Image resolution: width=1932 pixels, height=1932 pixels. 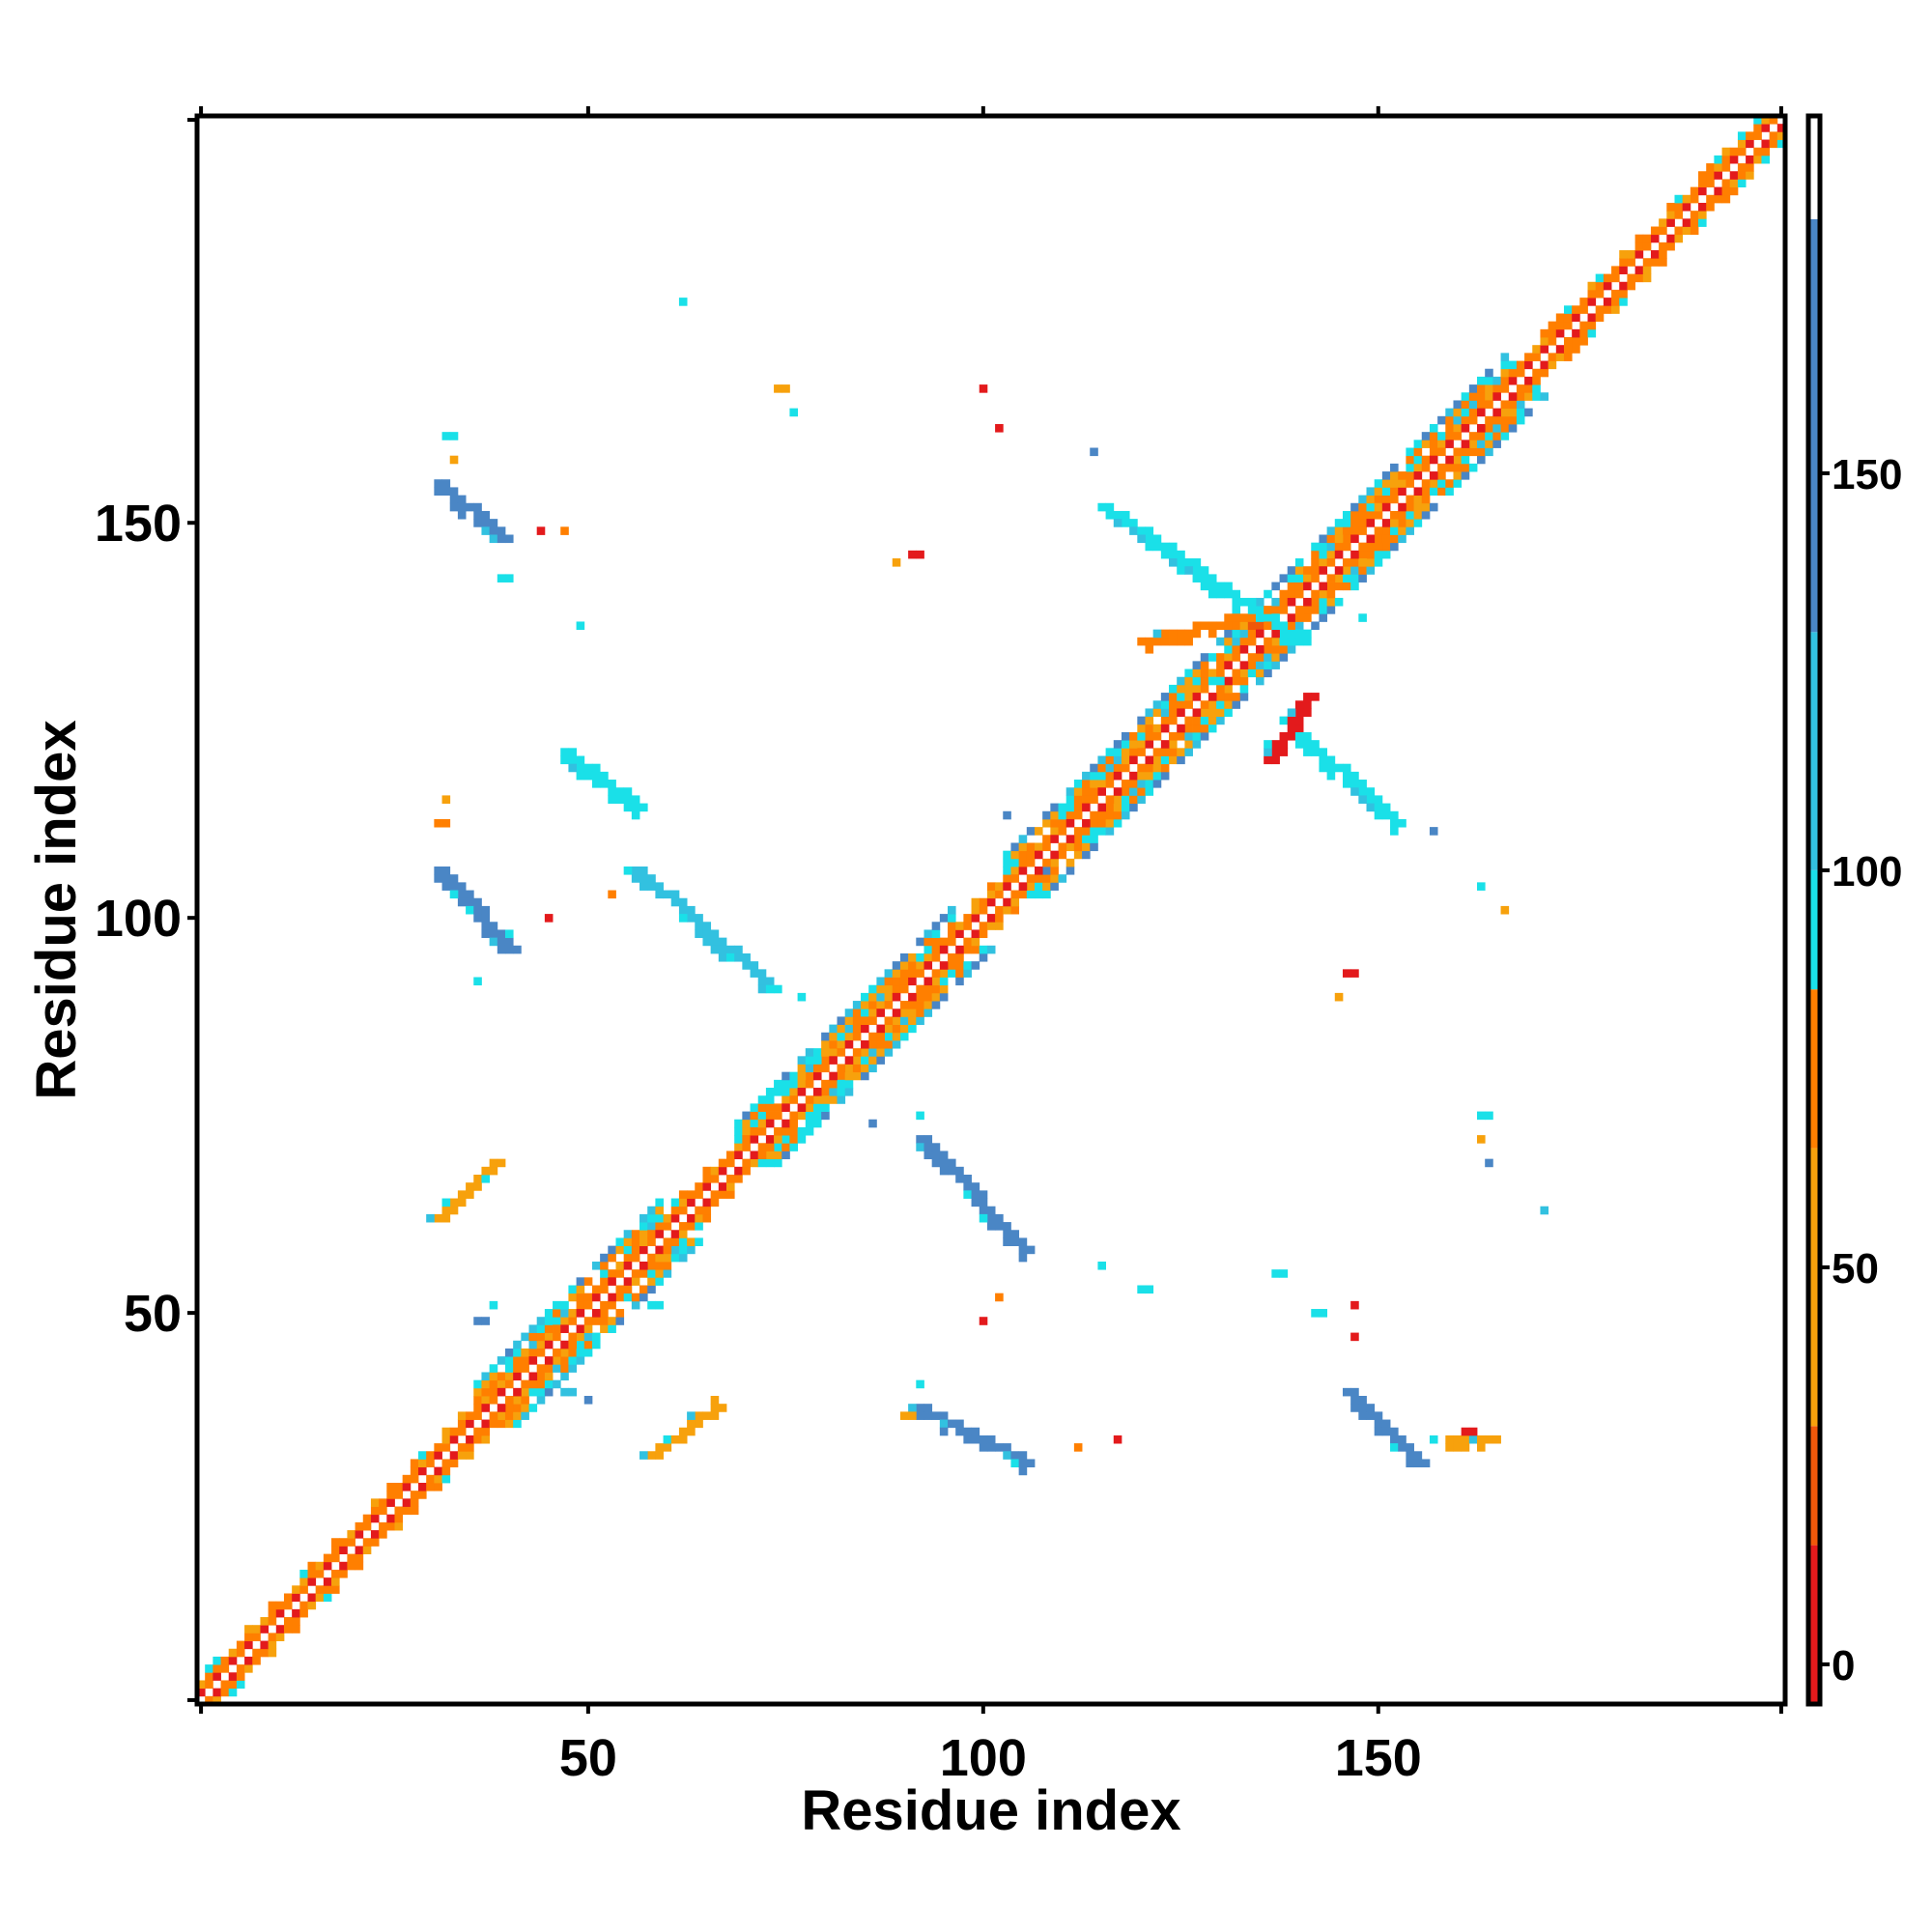 I want to click on y-tick-label: 150, so click(x=138, y=524).